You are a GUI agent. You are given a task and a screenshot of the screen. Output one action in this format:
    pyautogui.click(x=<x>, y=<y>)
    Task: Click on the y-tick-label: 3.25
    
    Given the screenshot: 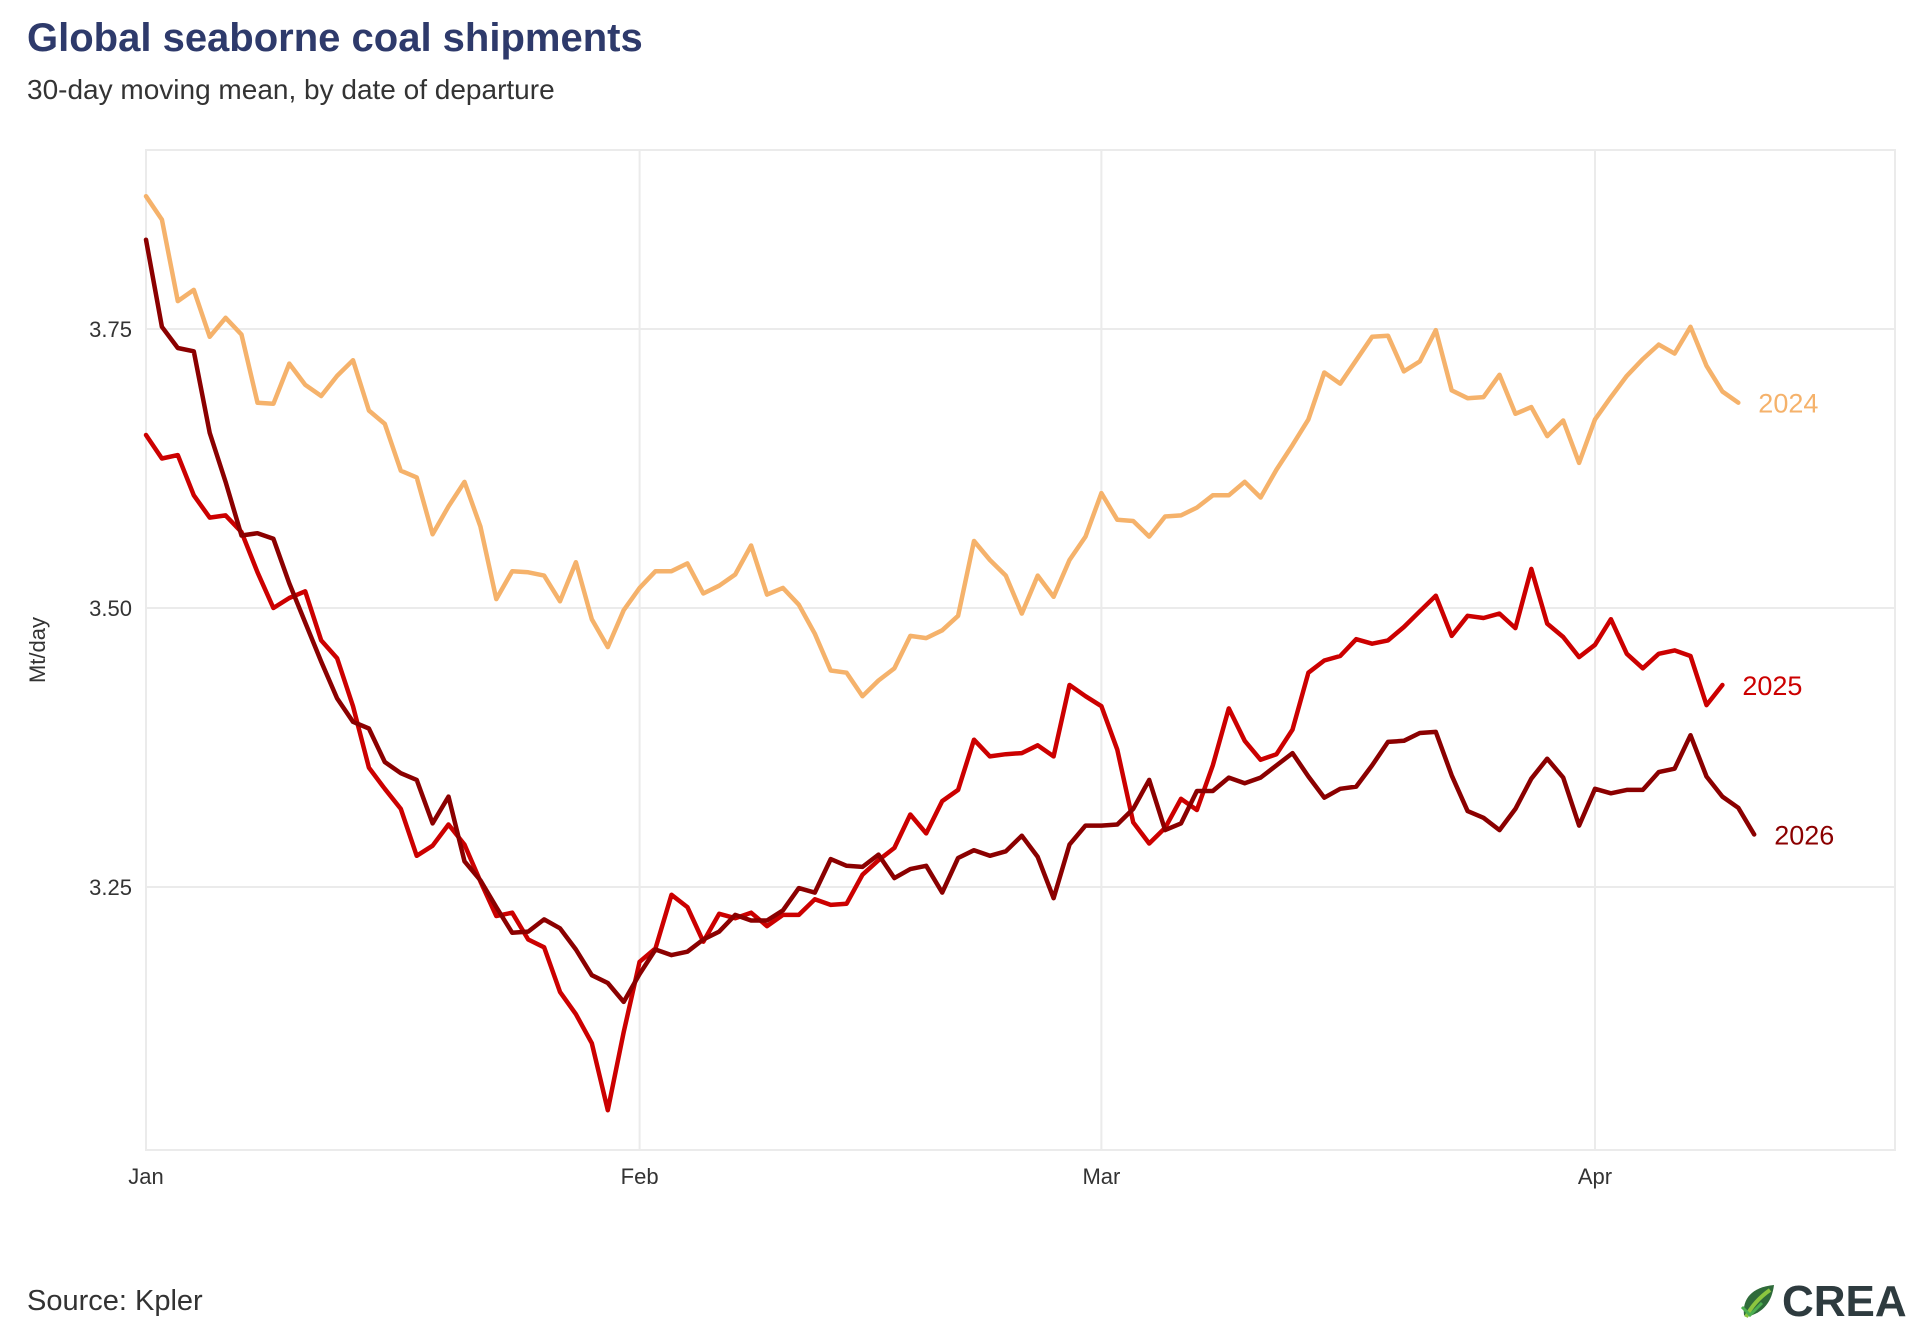 What is the action you would take?
    pyautogui.click(x=110, y=887)
    